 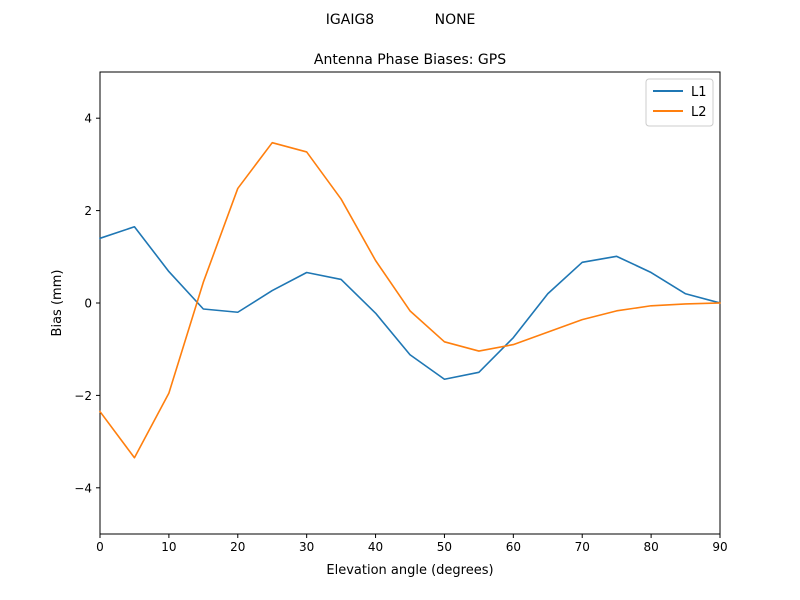 What do you see at coordinates (83, 396) in the screenshot?
I see `y-tick-label: −2` at bounding box center [83, 396].